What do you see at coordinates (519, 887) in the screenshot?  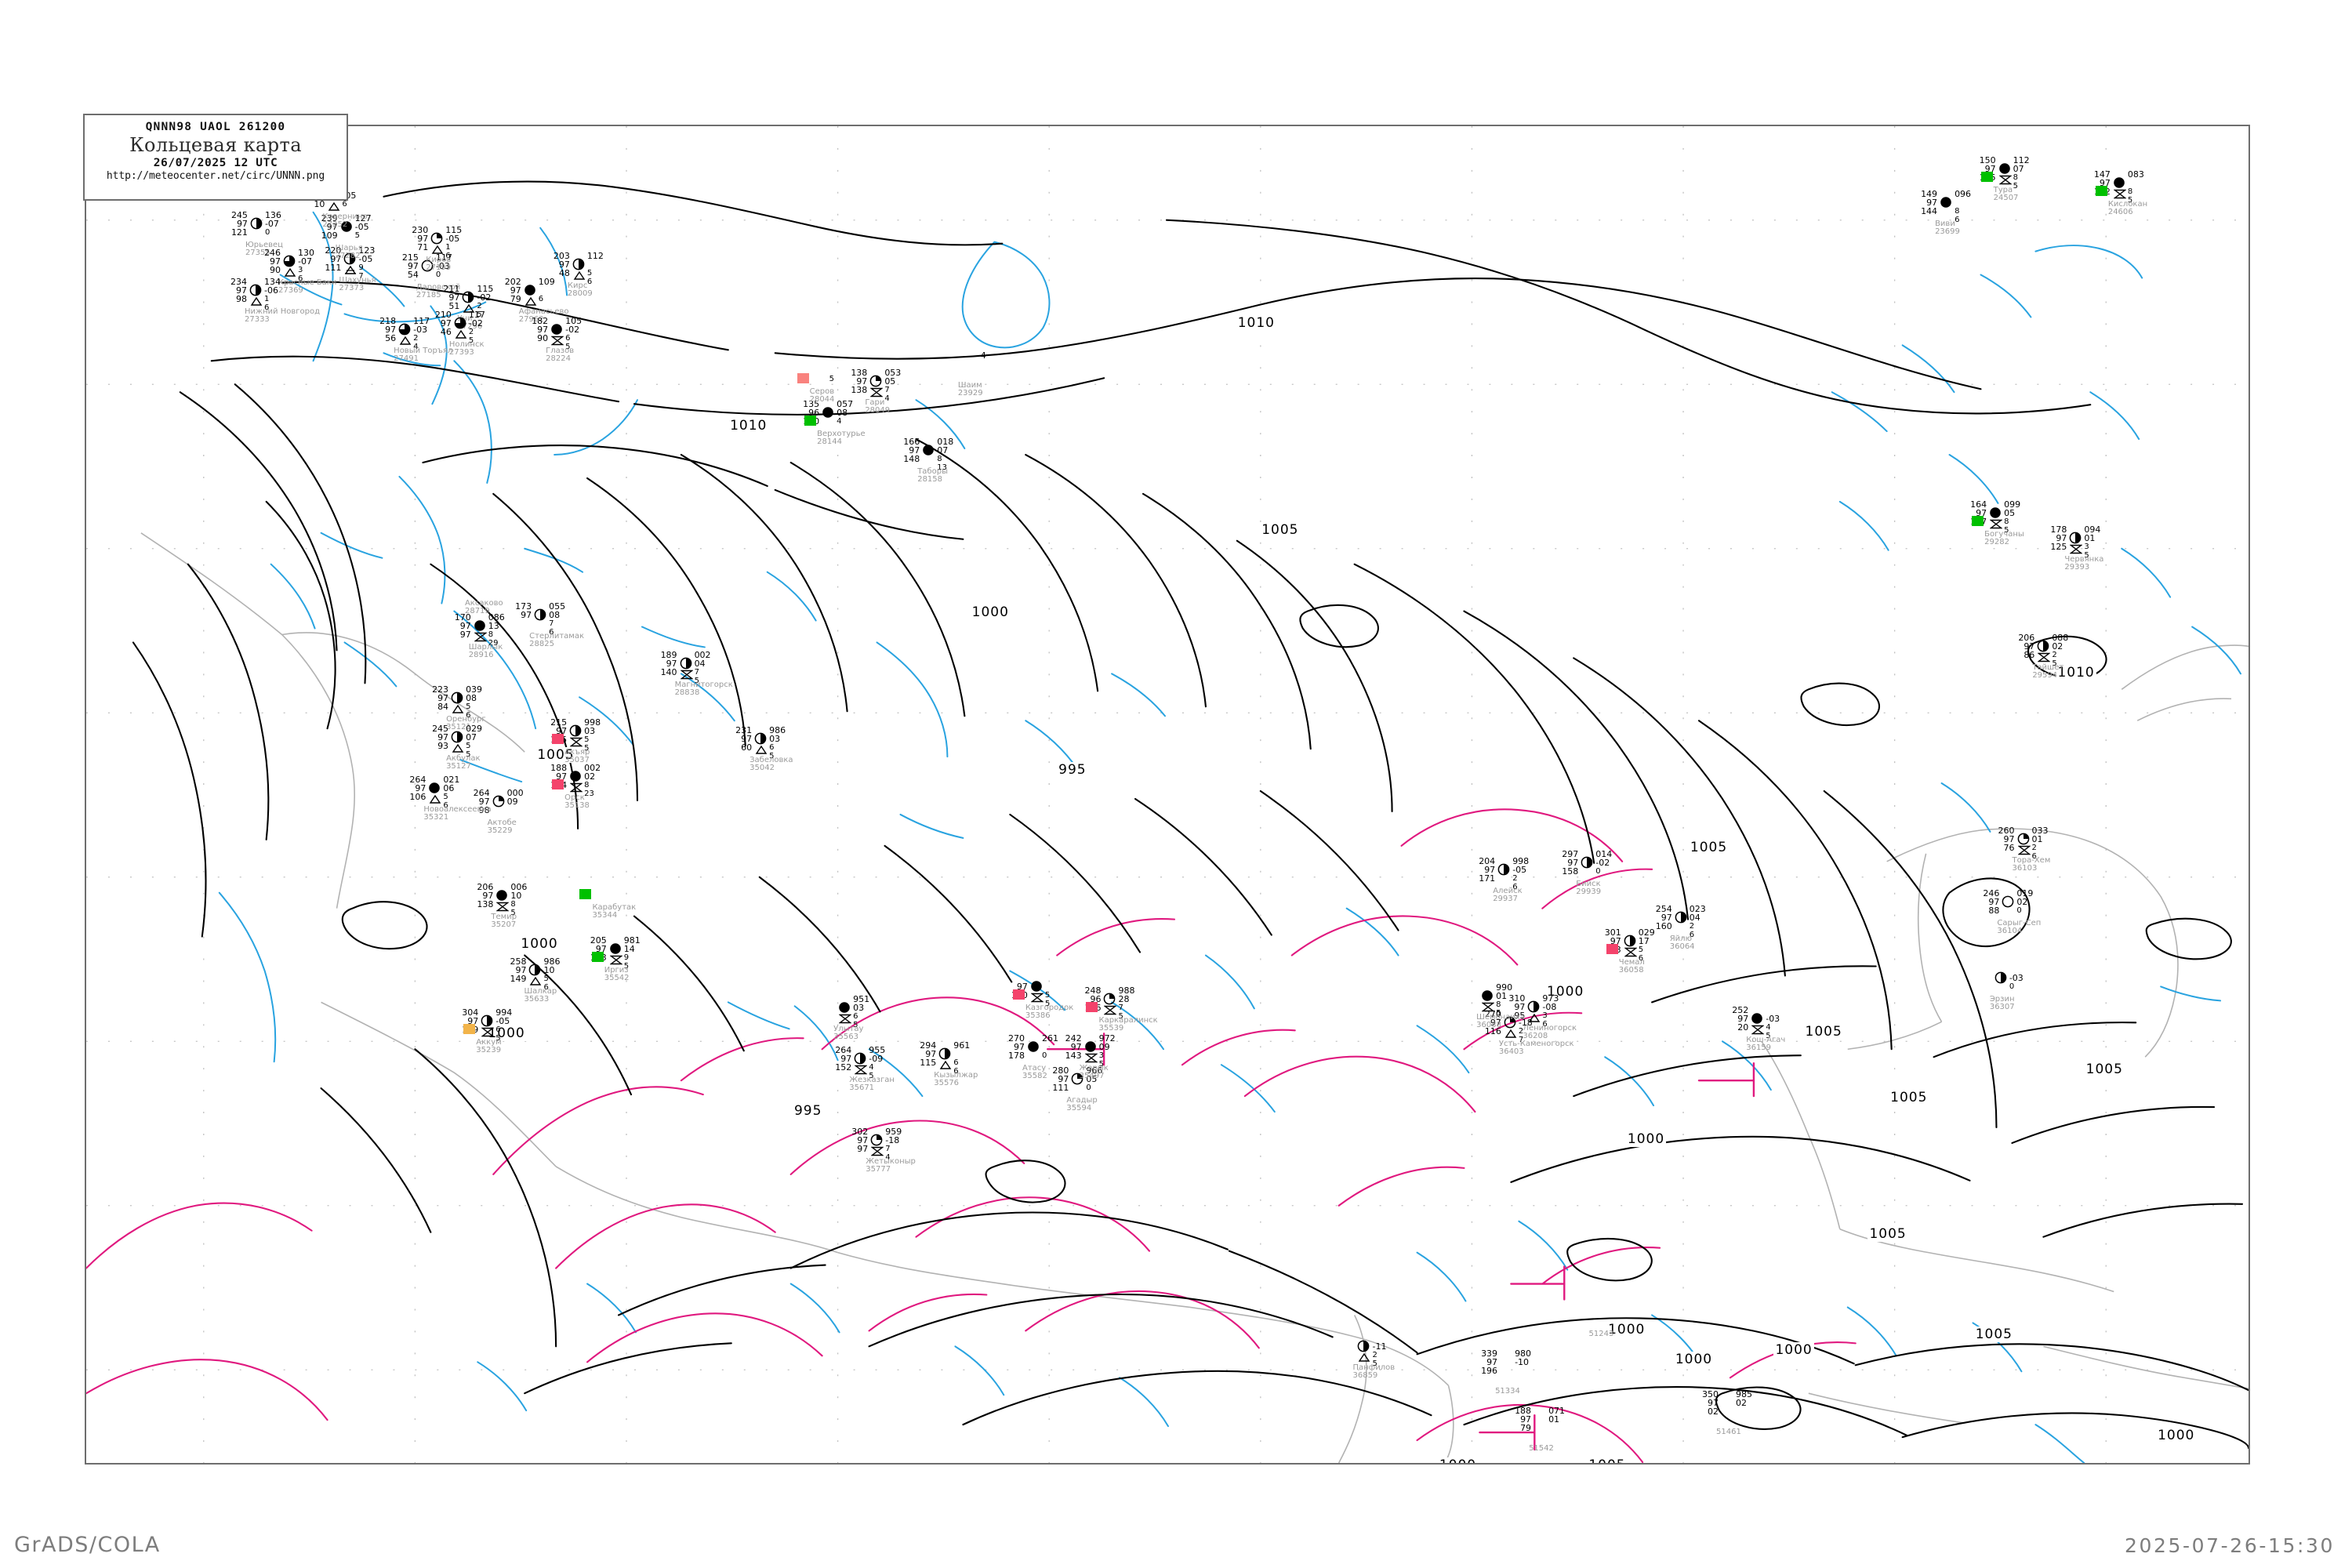 I see `pressure-msl: 006` at bounding box center [519, 887].